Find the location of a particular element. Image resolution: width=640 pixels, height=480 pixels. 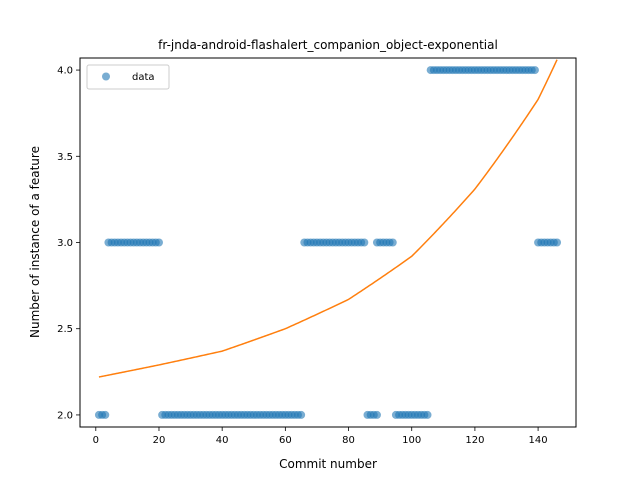

x-tick-label: 40 is located at coordinates (222, 440).